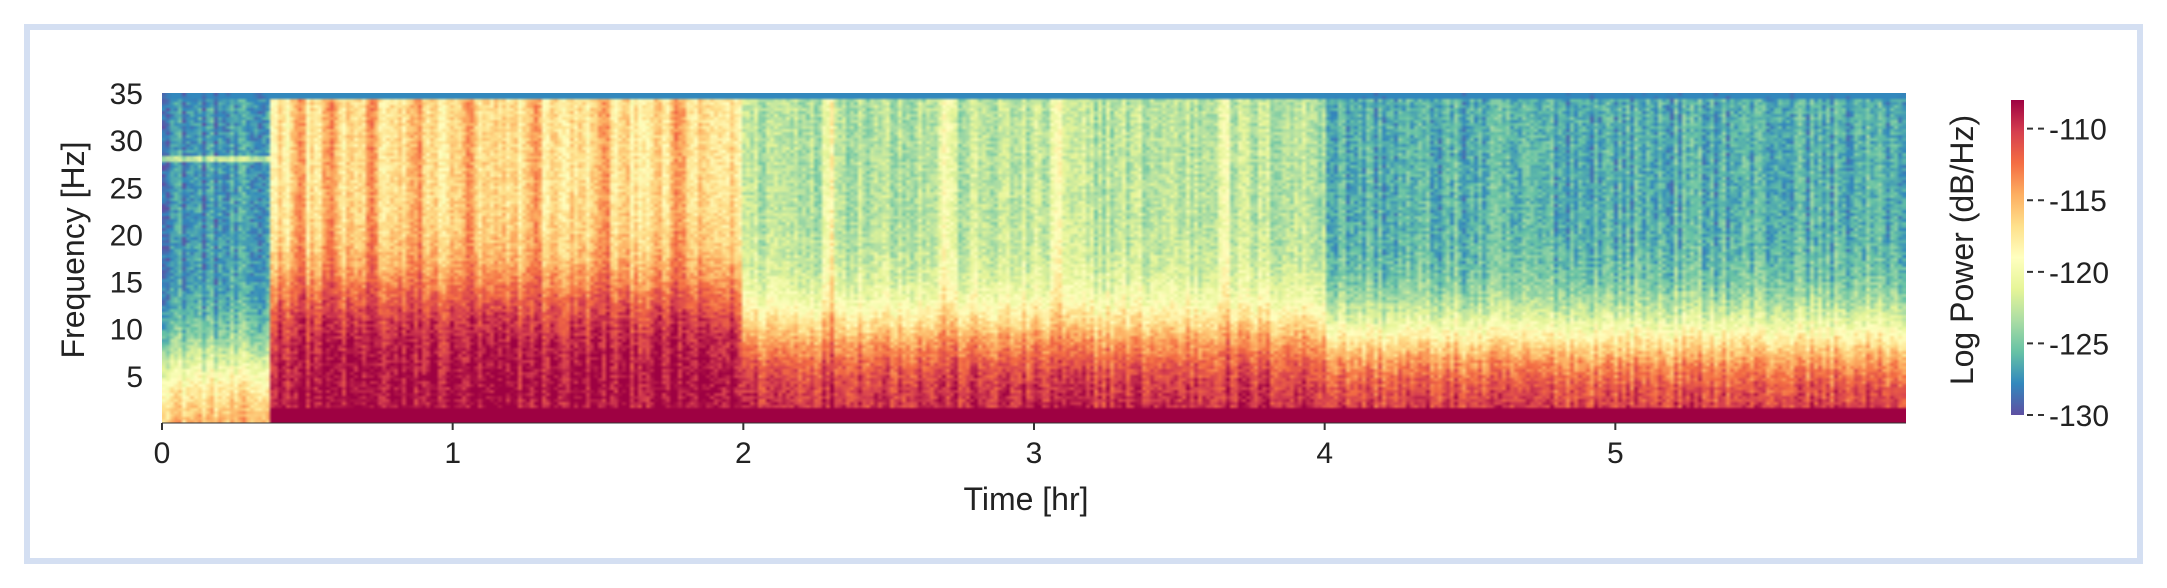  What do you see at coordinates (1324, 453) in the screenshot?
I see `x-tick-label: 4` at bounding box center [1324, 453].